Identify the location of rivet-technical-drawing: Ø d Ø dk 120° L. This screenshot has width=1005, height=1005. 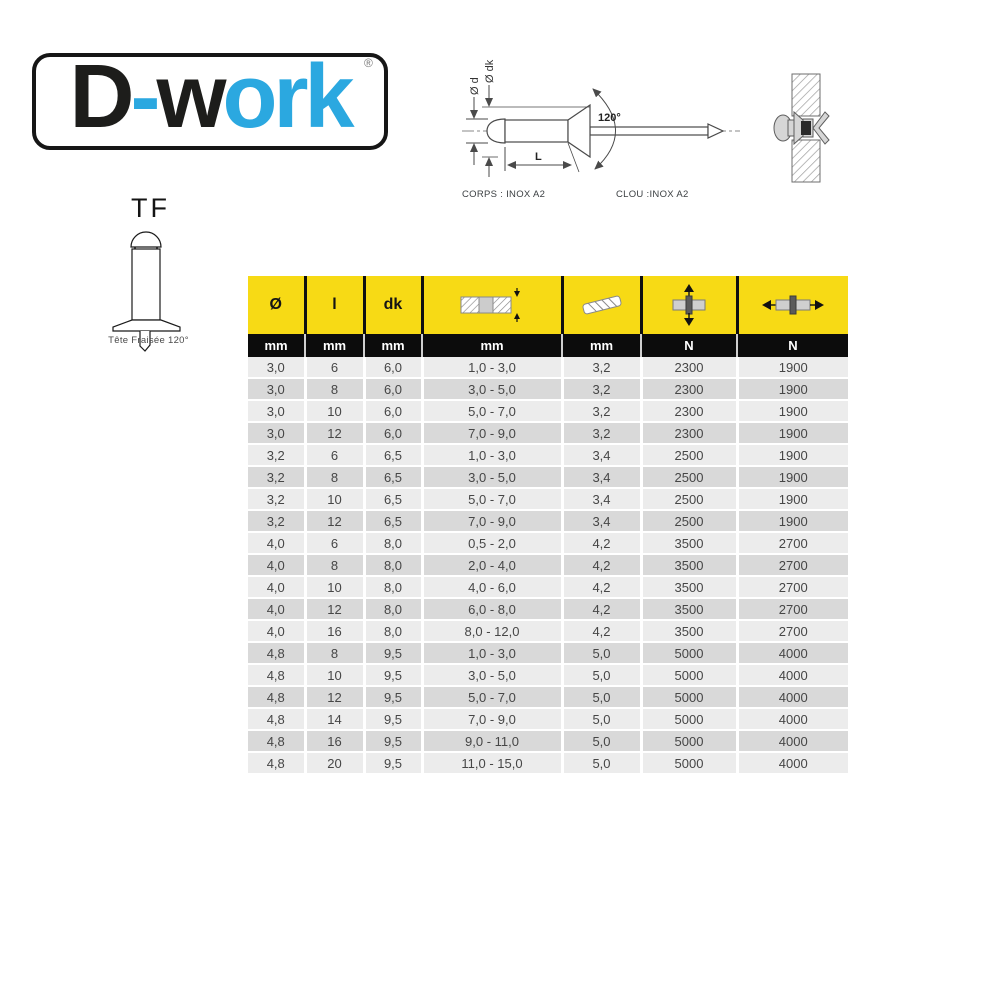
(601, 118).